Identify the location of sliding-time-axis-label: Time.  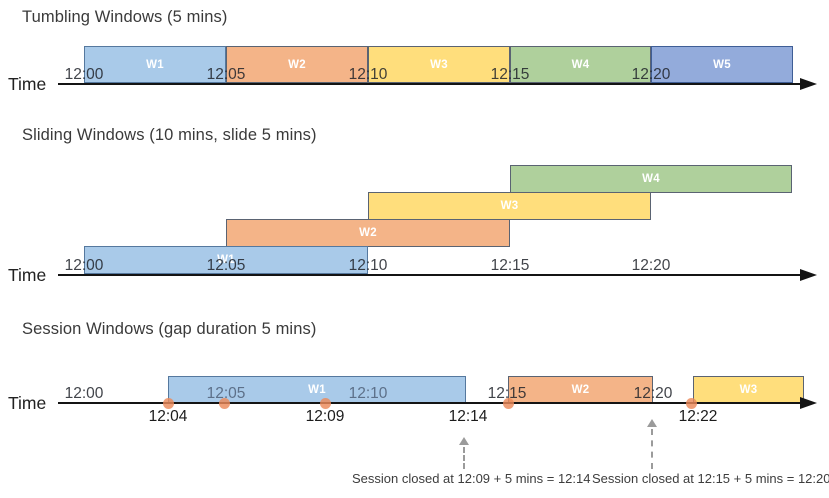
(27, 275).